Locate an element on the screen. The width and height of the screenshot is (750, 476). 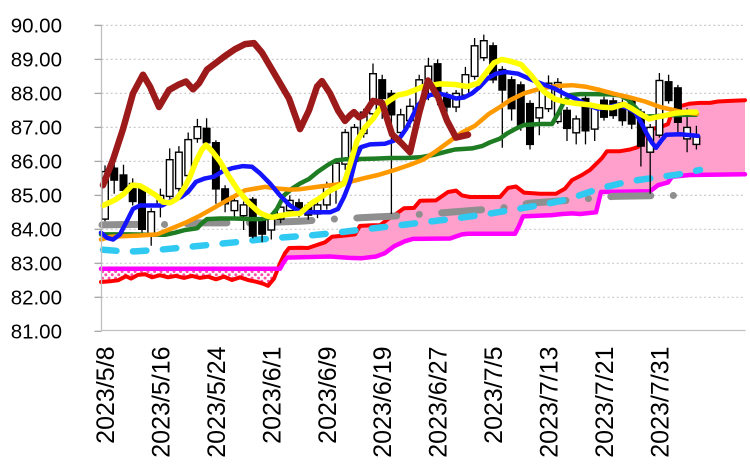
svg-text: 87.00 is located at coordinates (36, 127).